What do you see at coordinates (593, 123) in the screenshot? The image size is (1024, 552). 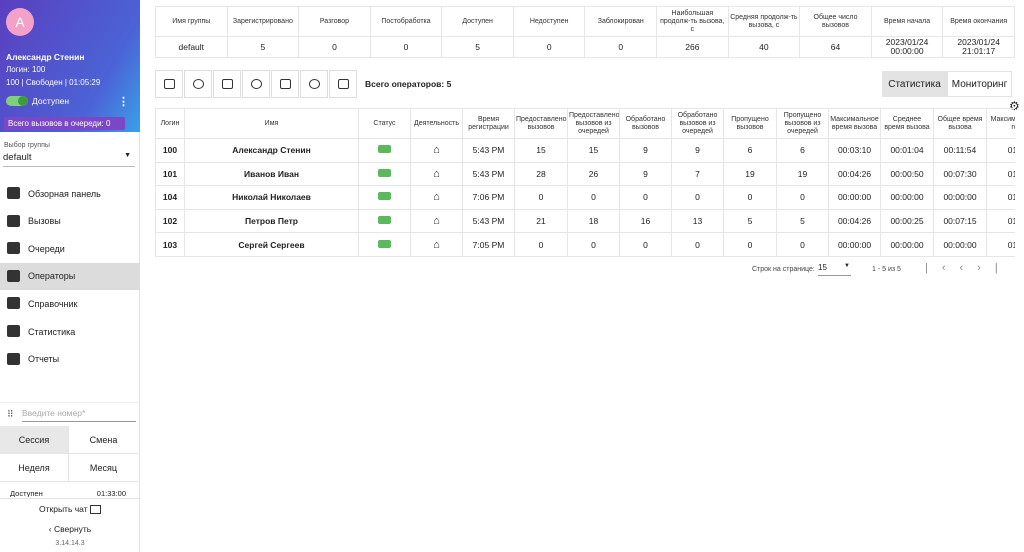 I see `operators-header: Предоставлено вызовов из очередей` at bounding box center [593, 123].